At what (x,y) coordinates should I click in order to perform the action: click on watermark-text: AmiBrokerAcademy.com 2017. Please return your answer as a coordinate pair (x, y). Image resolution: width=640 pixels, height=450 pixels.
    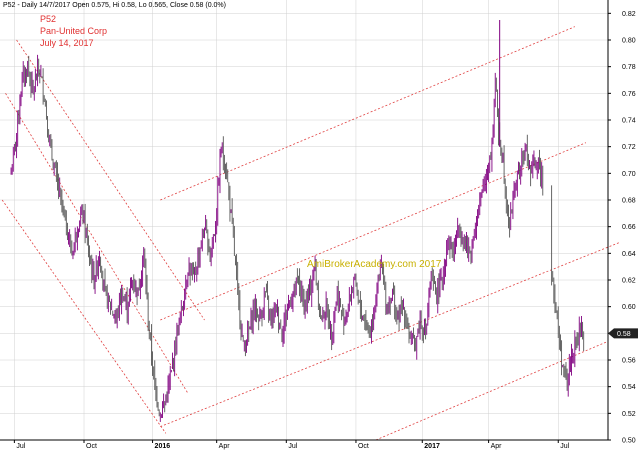
    Looking at the image, I should click on (374, 264).